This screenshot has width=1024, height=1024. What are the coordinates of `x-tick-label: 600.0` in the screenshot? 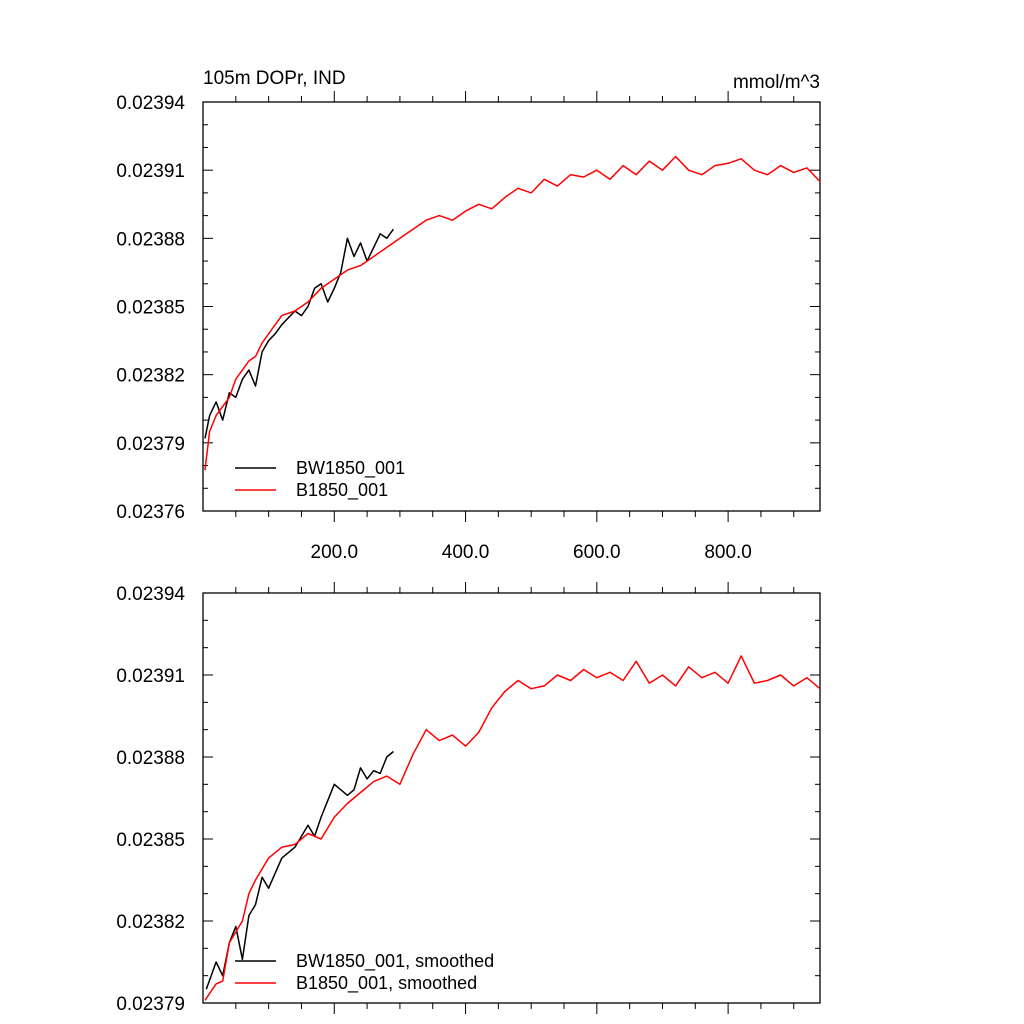 It's located at (597, 552).